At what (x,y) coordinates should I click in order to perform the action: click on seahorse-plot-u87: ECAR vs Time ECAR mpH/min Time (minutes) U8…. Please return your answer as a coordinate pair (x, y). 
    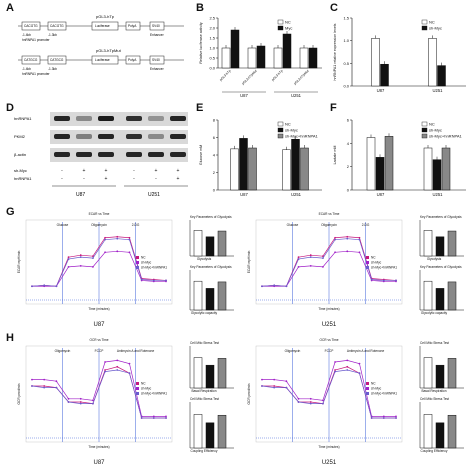
    Looking at the image, I should click on (95, 270).